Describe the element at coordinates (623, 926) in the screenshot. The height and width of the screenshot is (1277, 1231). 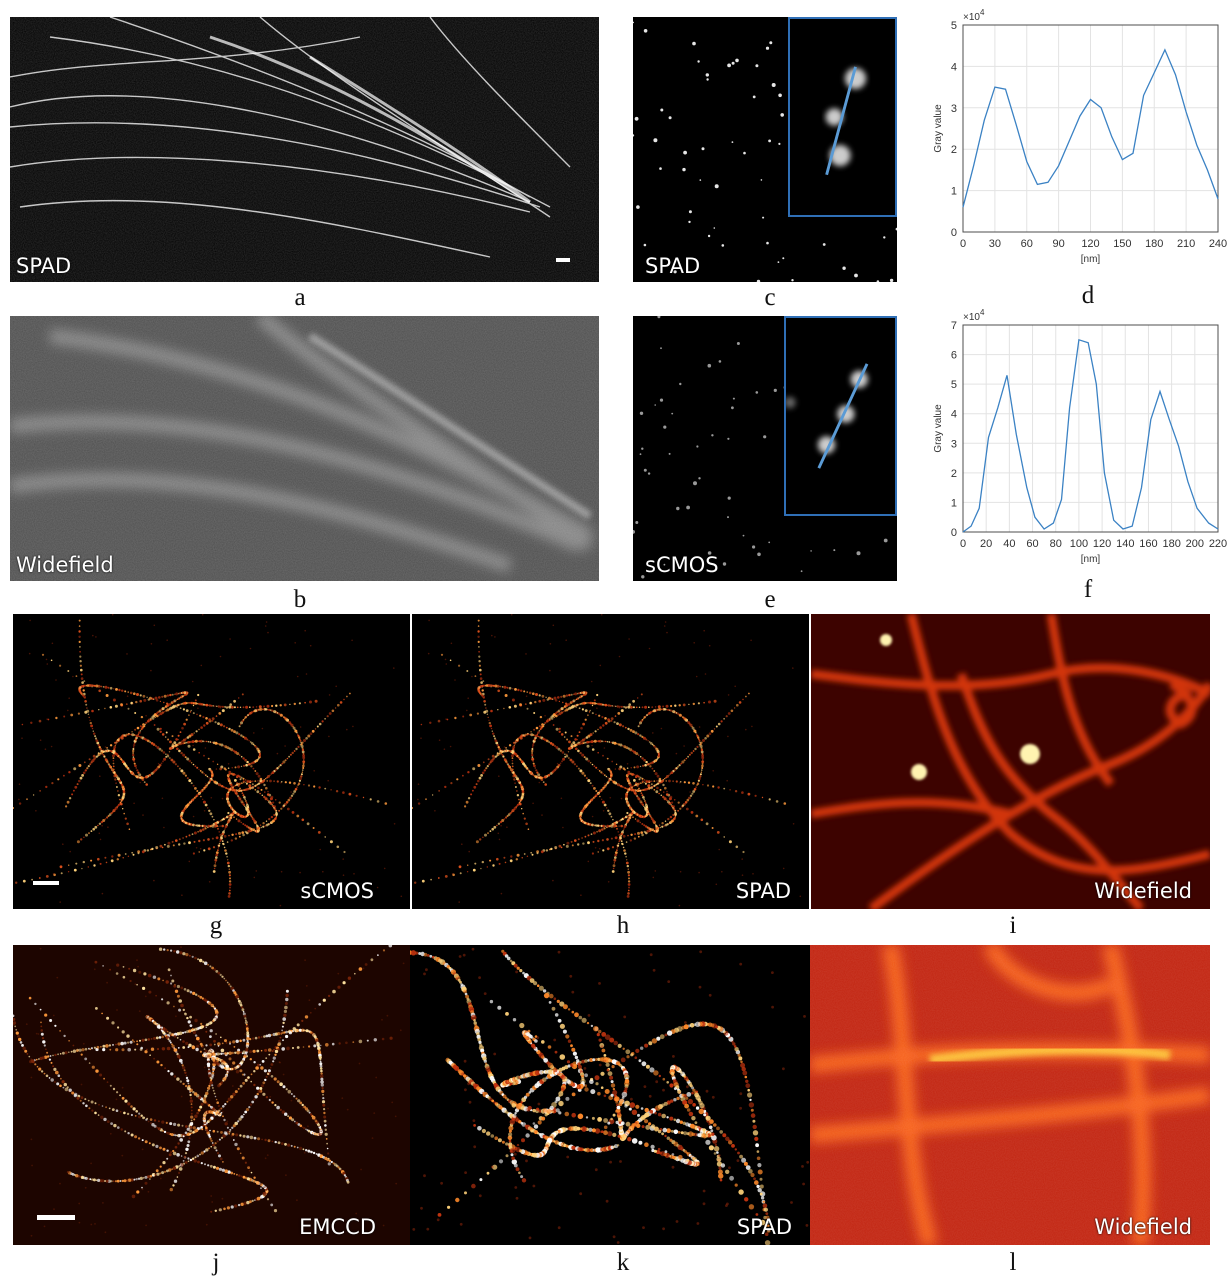
I see `panel-h-letter: h` at that location.